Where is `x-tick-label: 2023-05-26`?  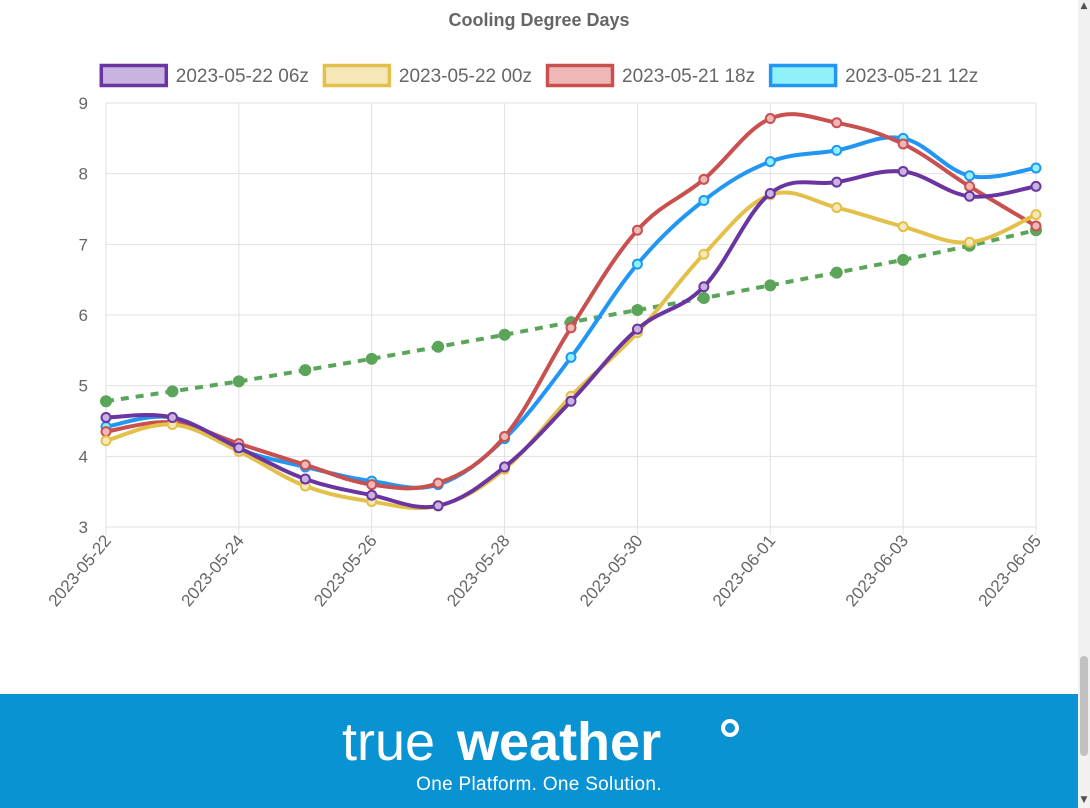 x-tick-label: 2023-05-26 is located at coordinates (345, 570).